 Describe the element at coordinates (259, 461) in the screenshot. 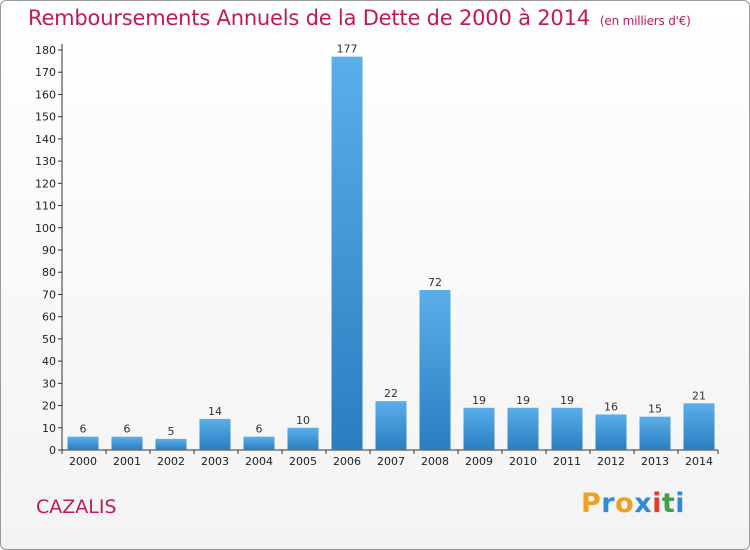

I see `x-tick-label: 2004` at that location.